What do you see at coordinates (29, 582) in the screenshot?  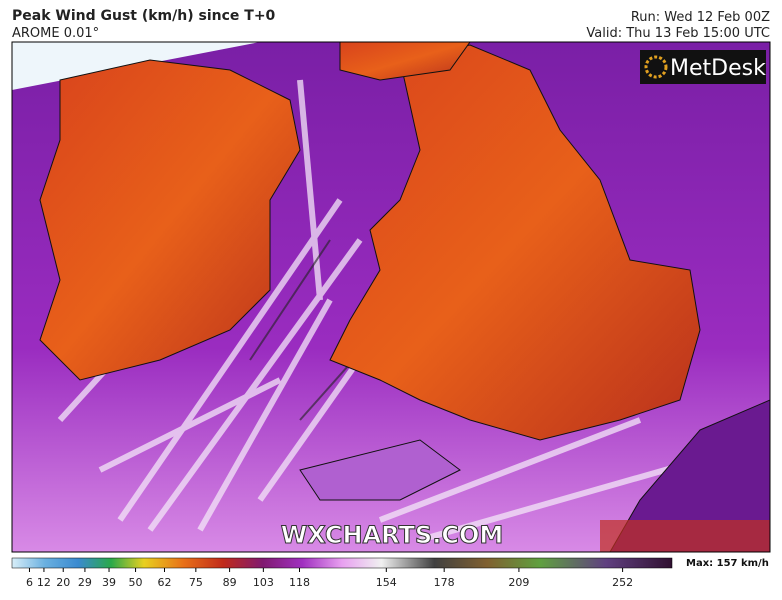 I see `scale-tick-label: 6` at bounding box center [29, 582].